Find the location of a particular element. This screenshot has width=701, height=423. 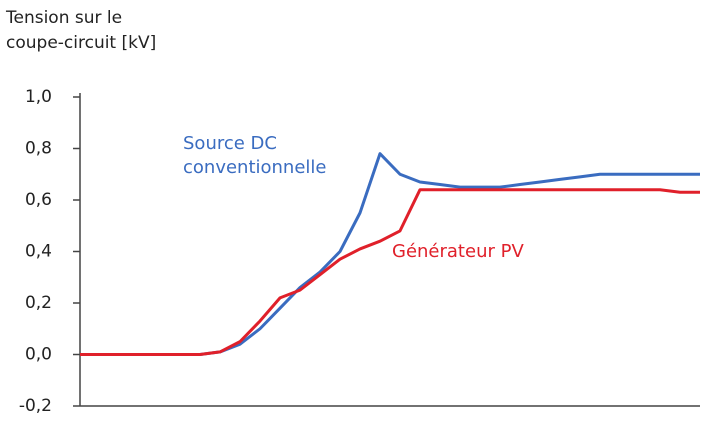

chart-title: Tension sur le coupe-circuit [kV] is located at coordinates (81, 31).